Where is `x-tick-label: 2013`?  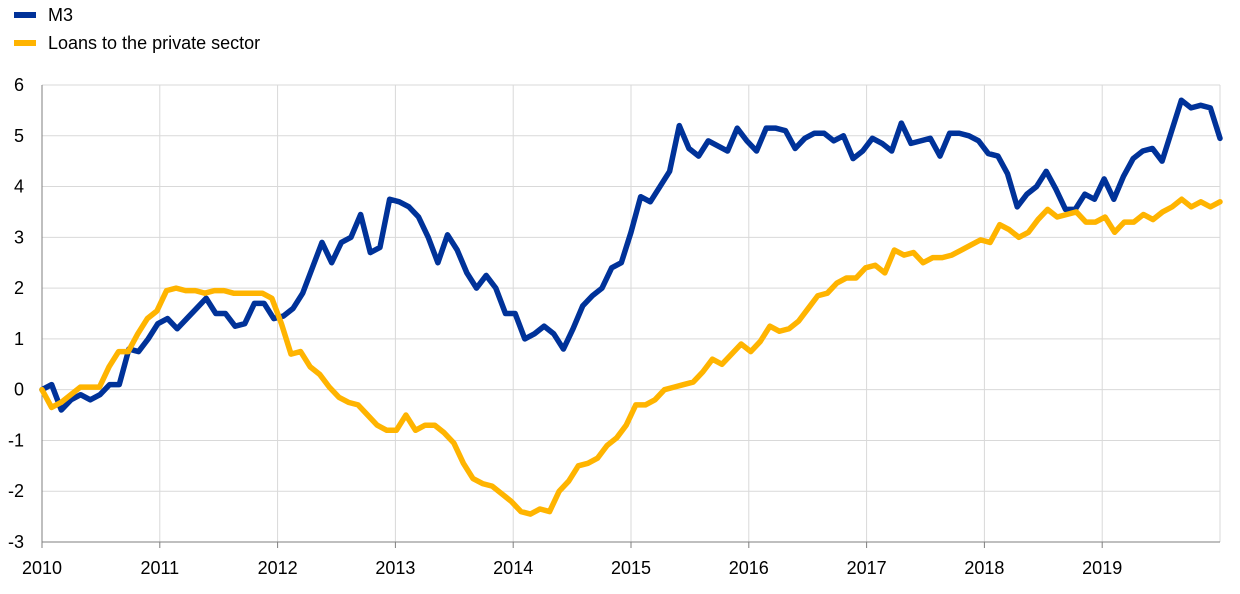 x-tick-label: 2013 is located at coordinates (395, 568).